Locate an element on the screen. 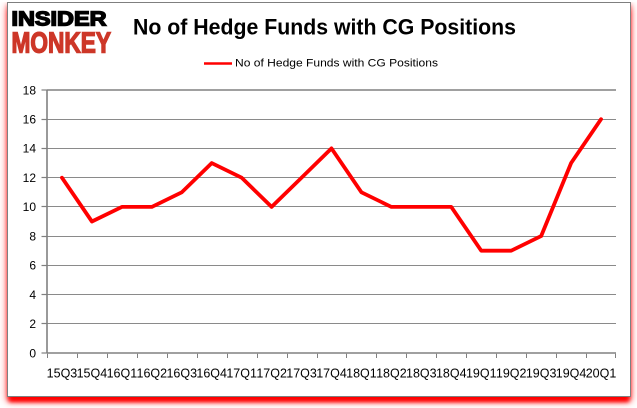  svg-text: 8 is located at coordinates (32, 236).